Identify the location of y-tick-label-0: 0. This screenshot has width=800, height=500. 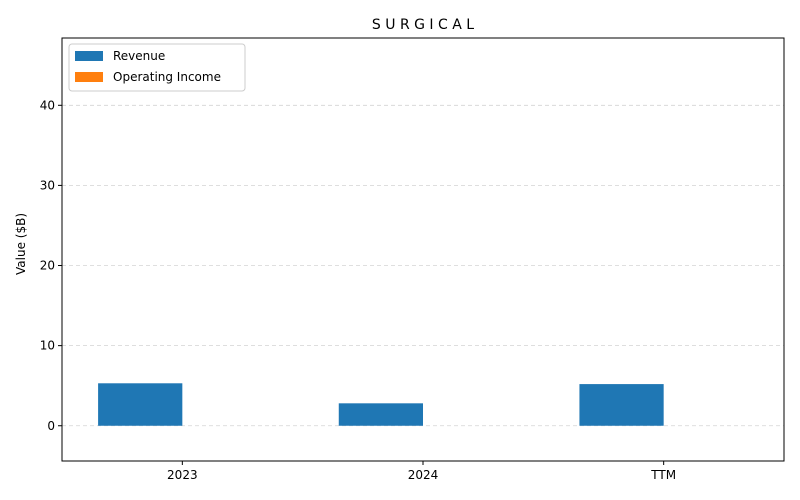
(51, 426).